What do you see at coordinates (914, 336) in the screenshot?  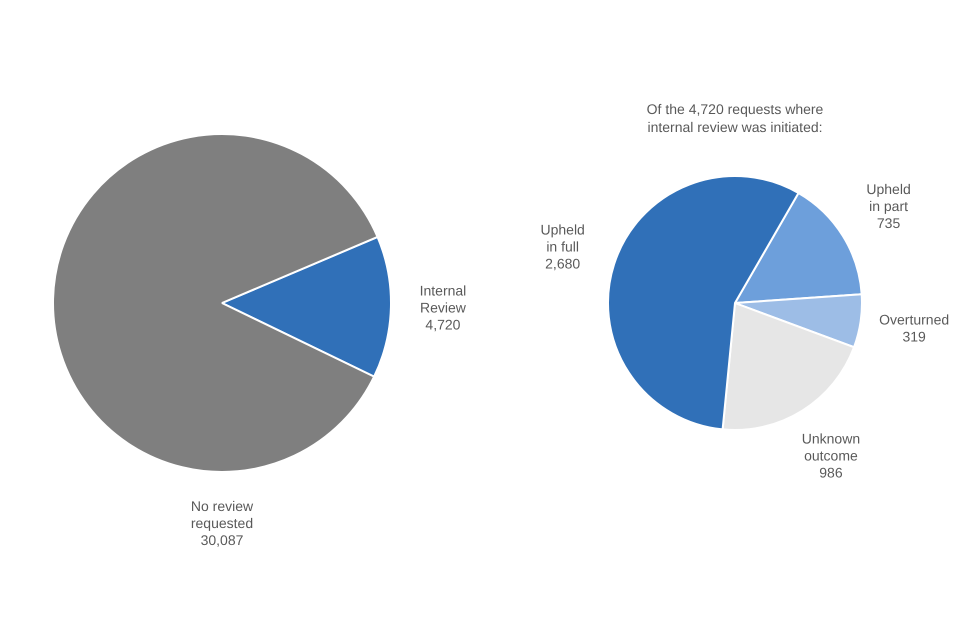 I see `data-label: 319` at bounding box center [914, 336].